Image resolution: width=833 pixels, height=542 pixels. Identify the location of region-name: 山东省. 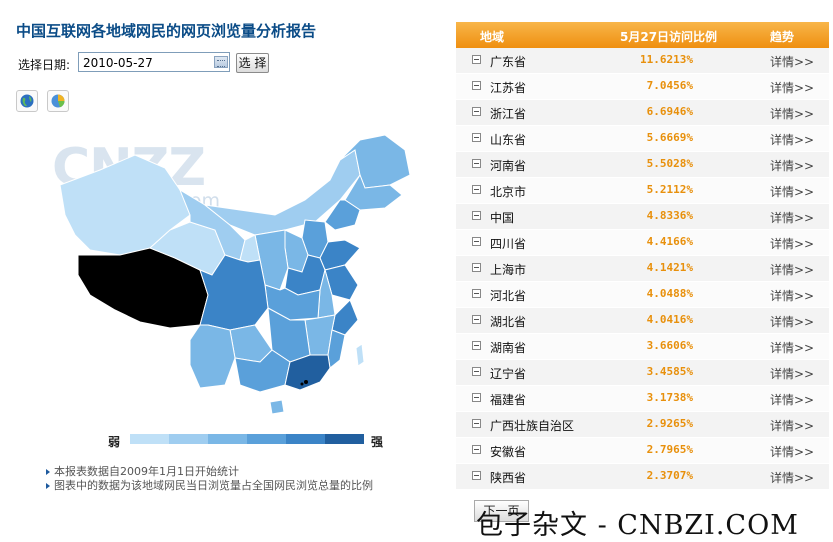
(508, 140).